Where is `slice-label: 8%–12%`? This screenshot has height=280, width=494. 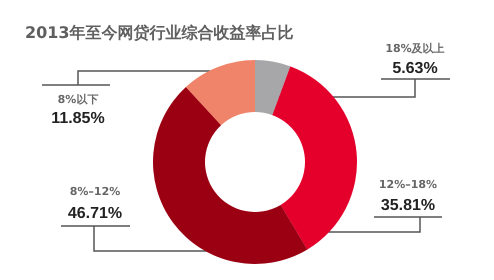
slice-label: 8%–12% is located at coordinates (95, 191).